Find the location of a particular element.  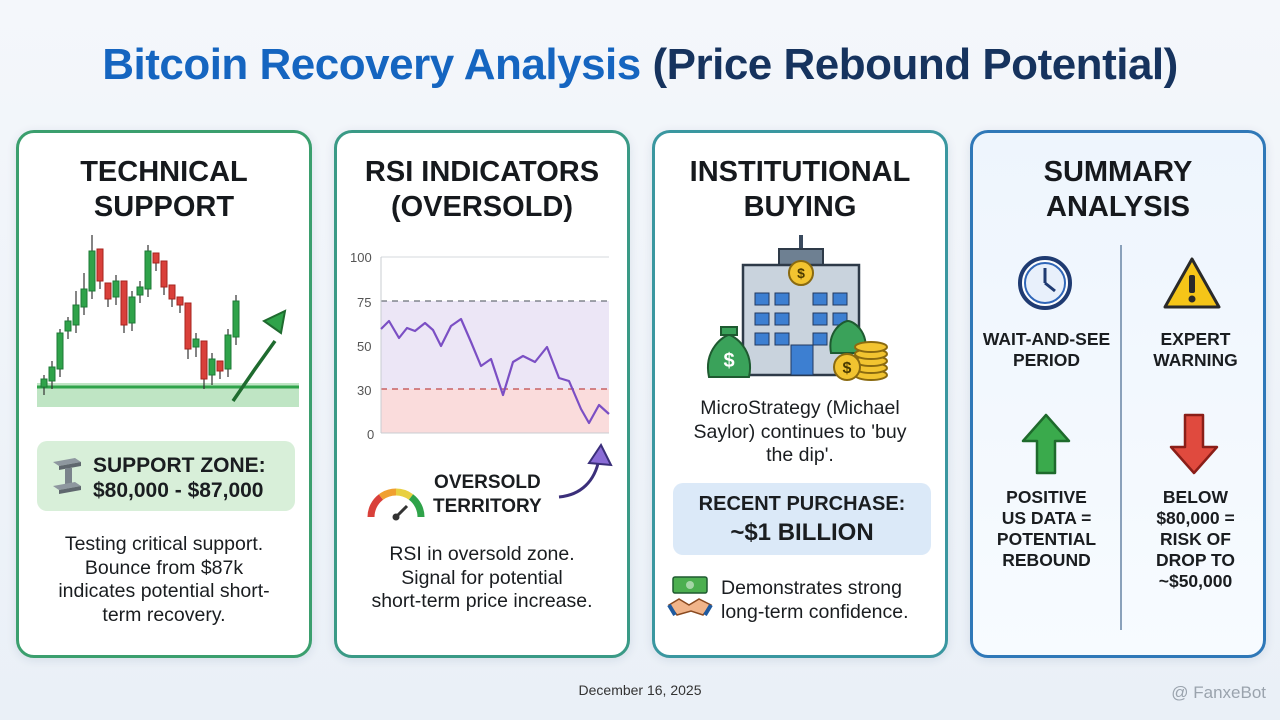

neutral-zone is located at coordinates (495, 345).